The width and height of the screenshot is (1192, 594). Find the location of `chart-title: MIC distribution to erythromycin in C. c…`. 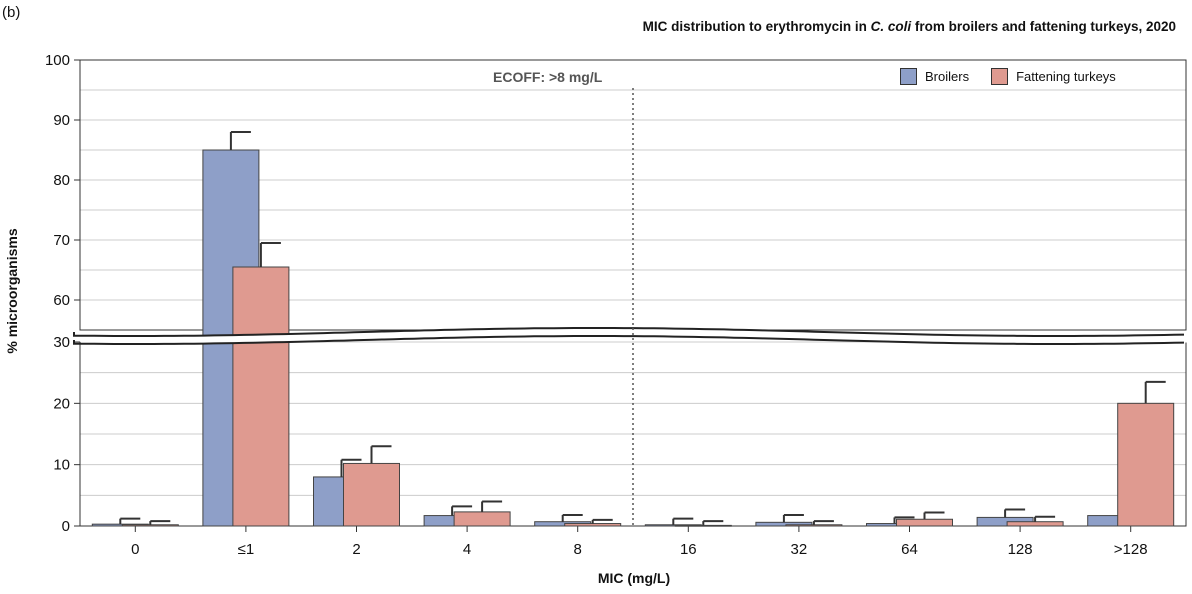

chart-title: MIC distribution to erythromycin in C. c… is located at coordinates (909, 26).